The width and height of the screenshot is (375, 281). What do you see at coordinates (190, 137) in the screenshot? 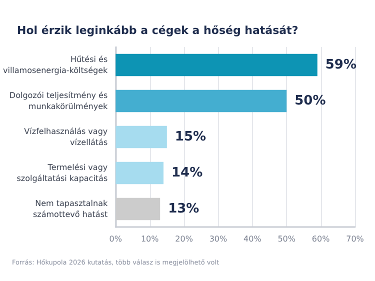
I see `data-label: 15%` at bounding box center [190, 137].